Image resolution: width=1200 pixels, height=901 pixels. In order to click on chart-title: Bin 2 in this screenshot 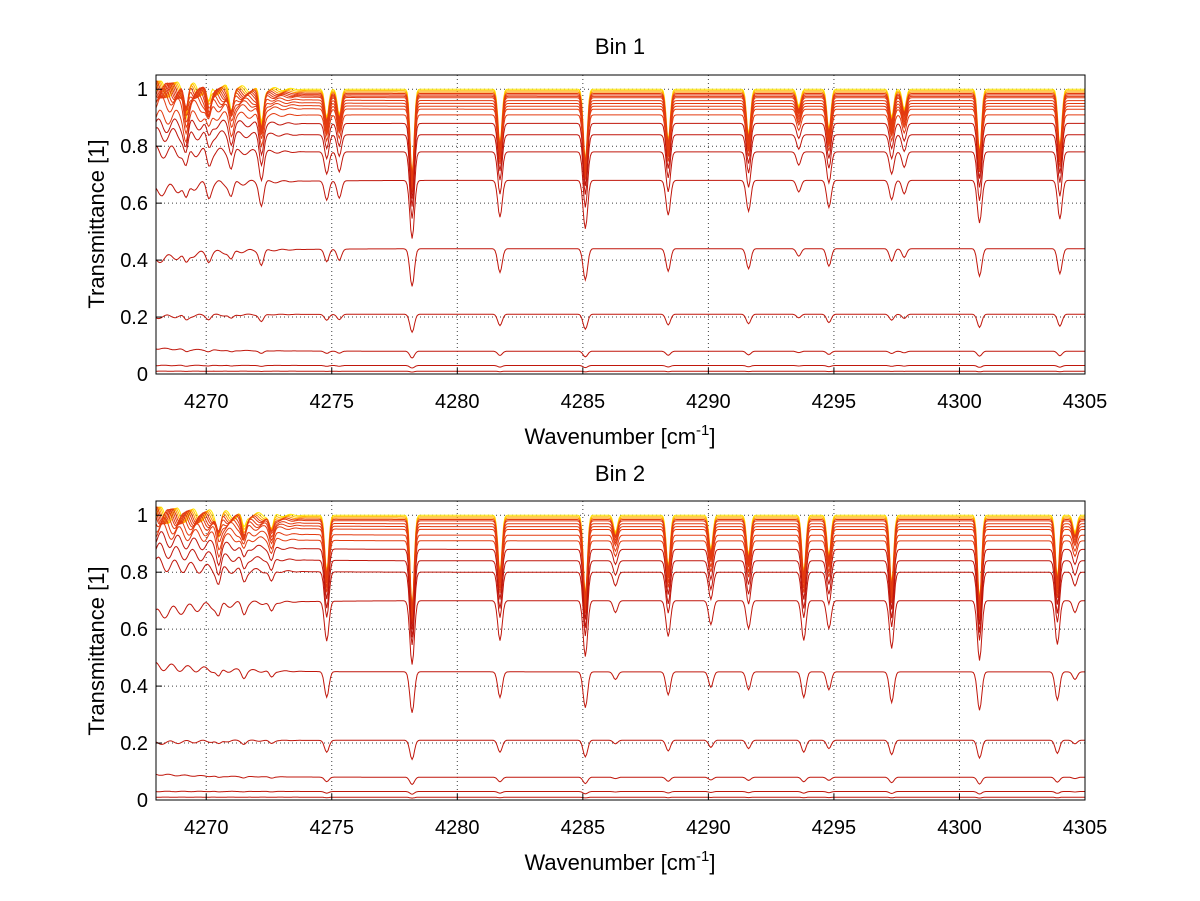, I will do `click(620, 473)`.